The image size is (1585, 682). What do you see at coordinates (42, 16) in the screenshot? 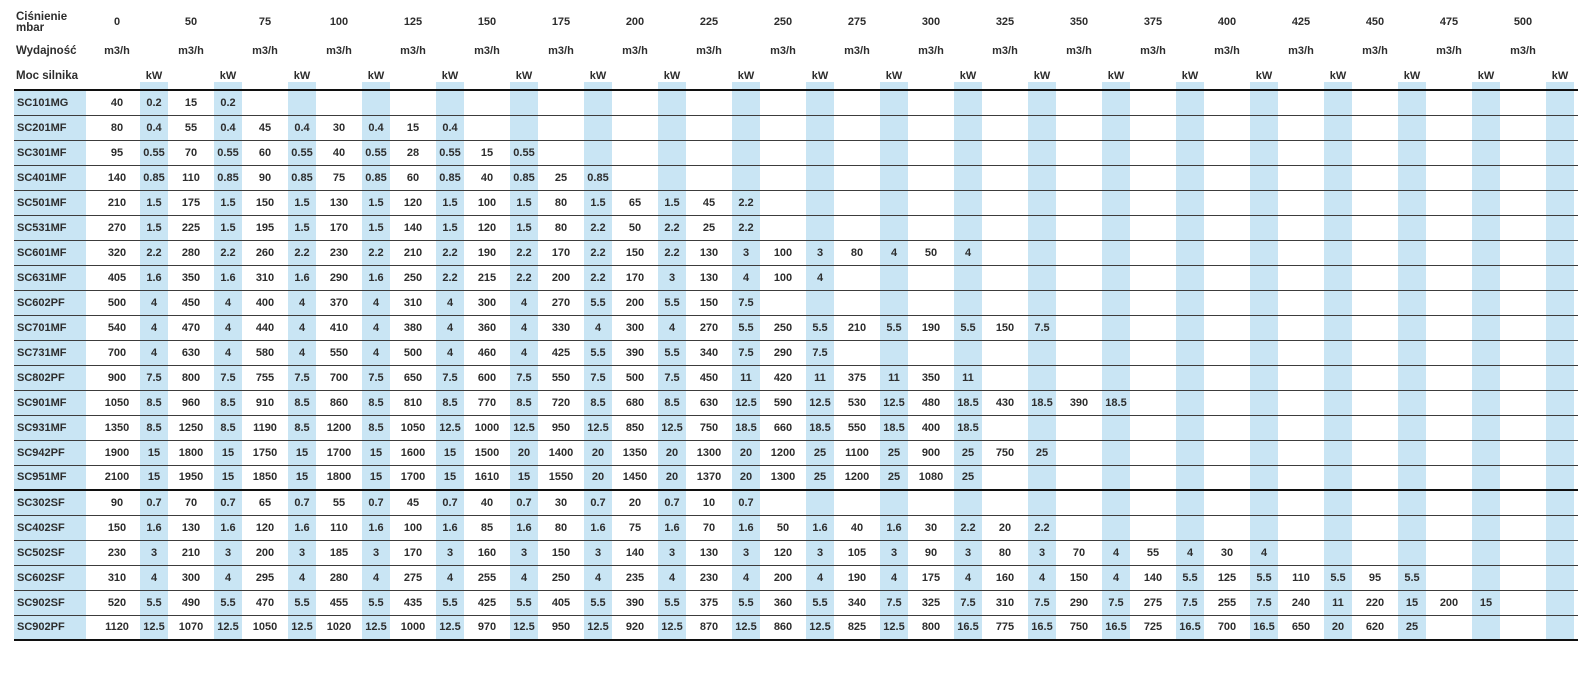
I see `pressure-label-text: Ciśnienie` at bounding box center [42, 16].